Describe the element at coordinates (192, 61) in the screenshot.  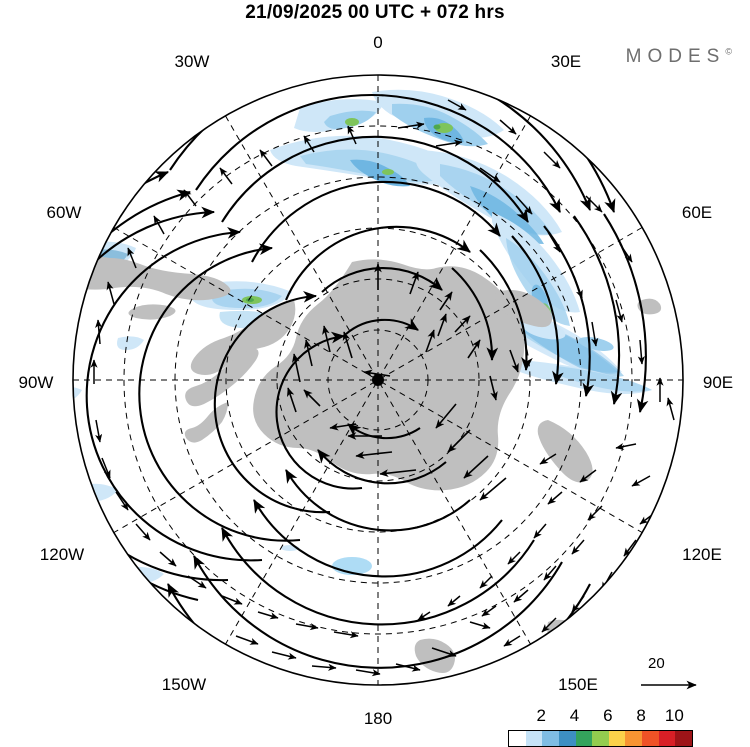
I see `lon-label-30w: 30W` at that location.